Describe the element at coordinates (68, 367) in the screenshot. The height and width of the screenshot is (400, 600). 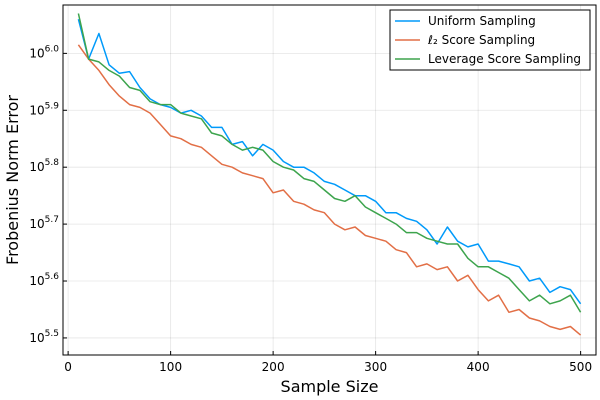
I see `x-tick-label: 0` at that location.